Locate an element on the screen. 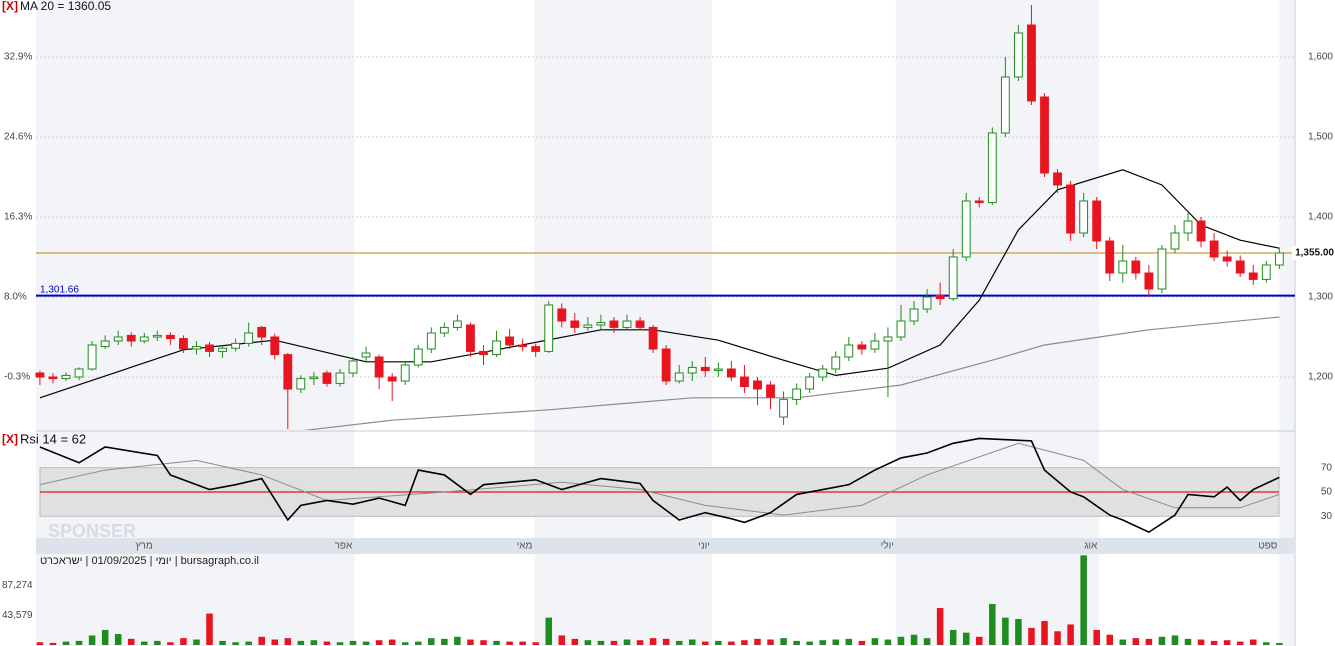 The image size is (1335, 646). rsi-tick-label: 50 is located at coordinates (1327, 492).